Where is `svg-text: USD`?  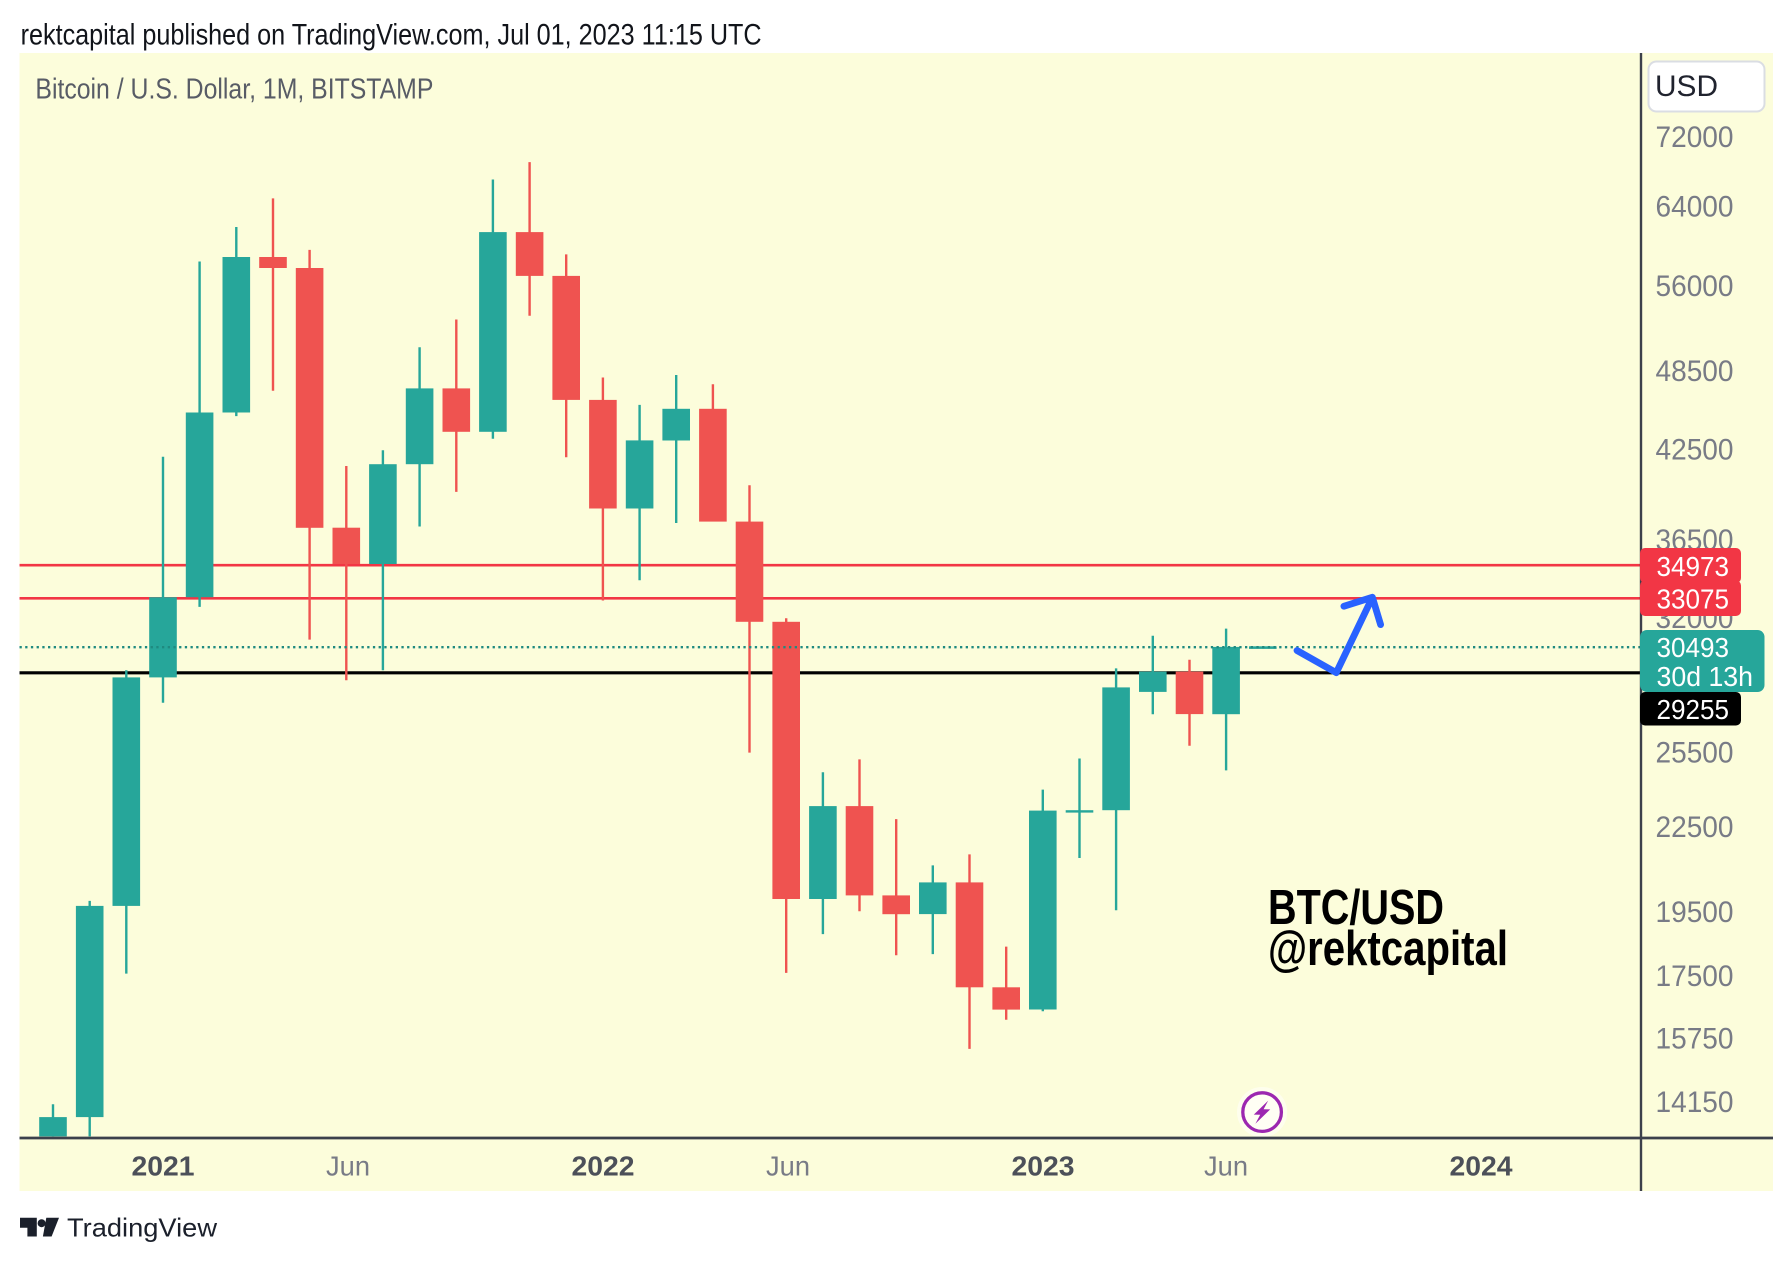 svg-text: USD is located at coordinates (1686, 86).